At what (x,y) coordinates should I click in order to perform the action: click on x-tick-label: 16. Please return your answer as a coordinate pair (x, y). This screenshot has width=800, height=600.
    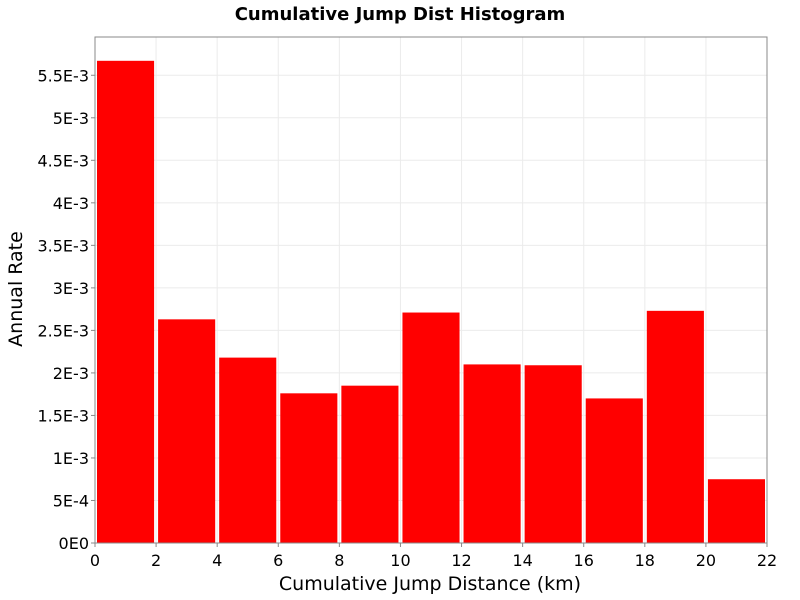
    Looking at the image, I should click on (584, 560).